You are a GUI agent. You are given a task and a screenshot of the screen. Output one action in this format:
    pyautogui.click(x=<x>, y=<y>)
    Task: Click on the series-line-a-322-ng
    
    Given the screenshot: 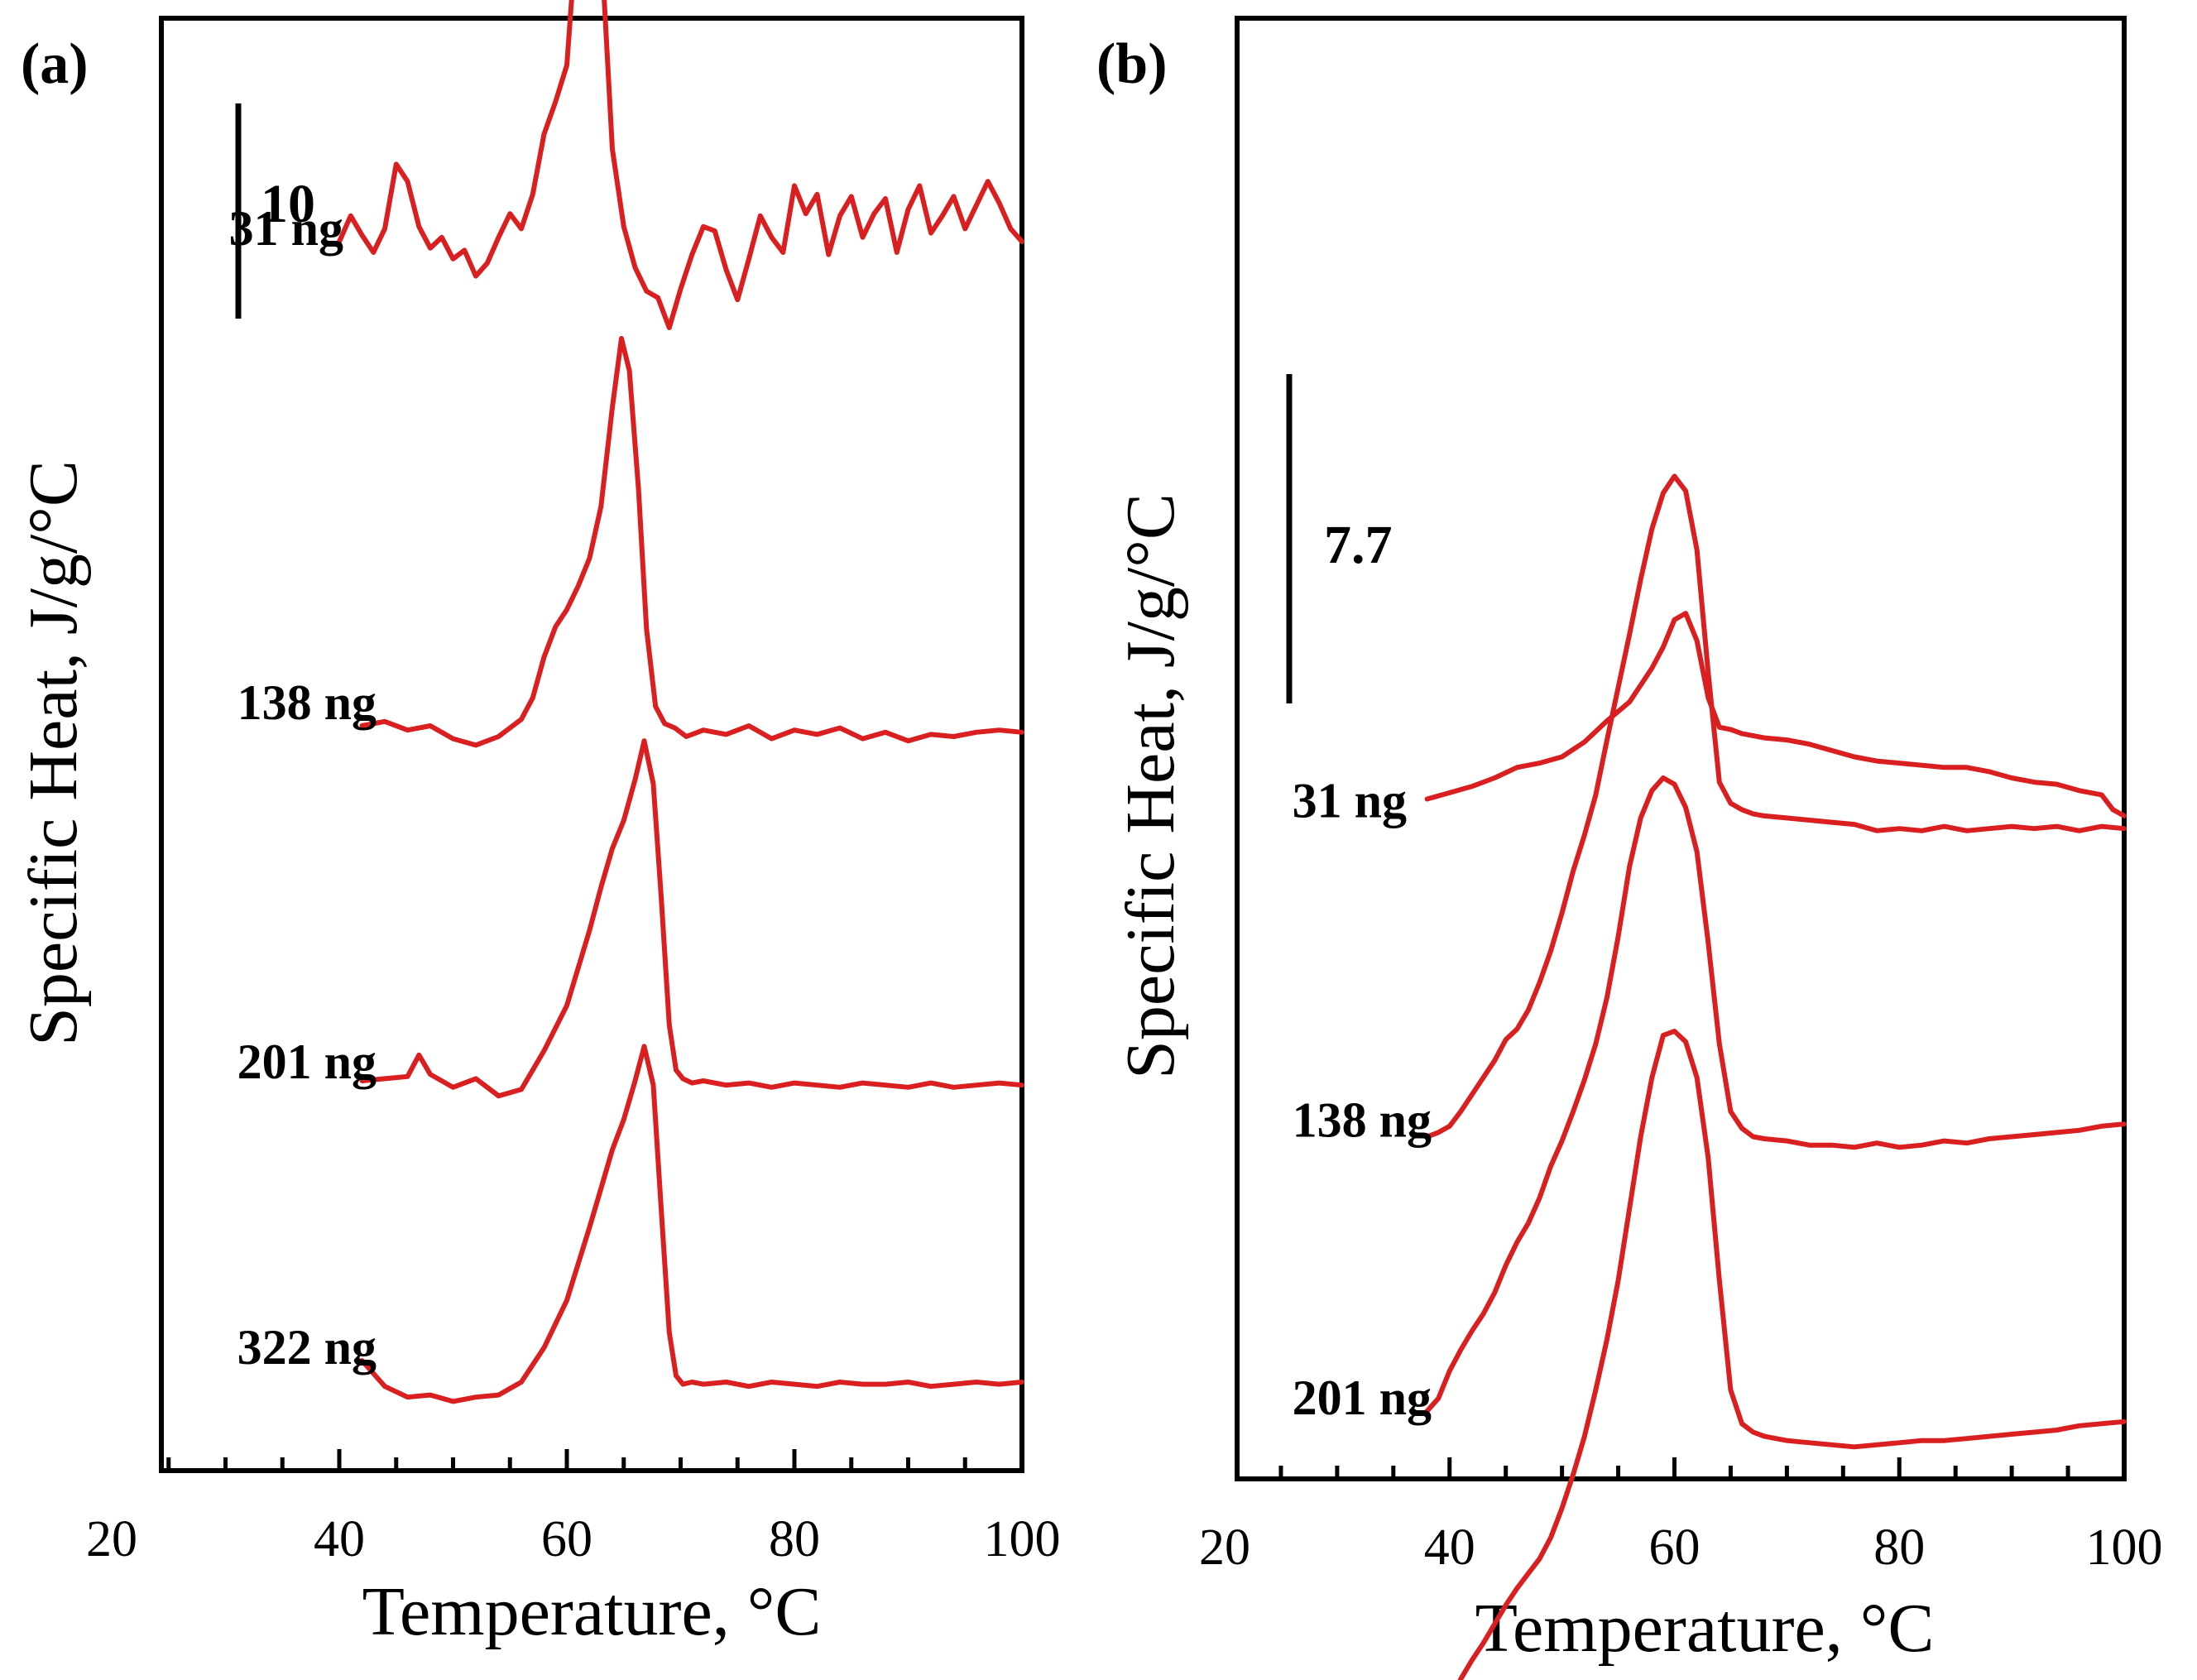 What is the action you would take?
    pyautogui.click(x=692, y=1224)
    